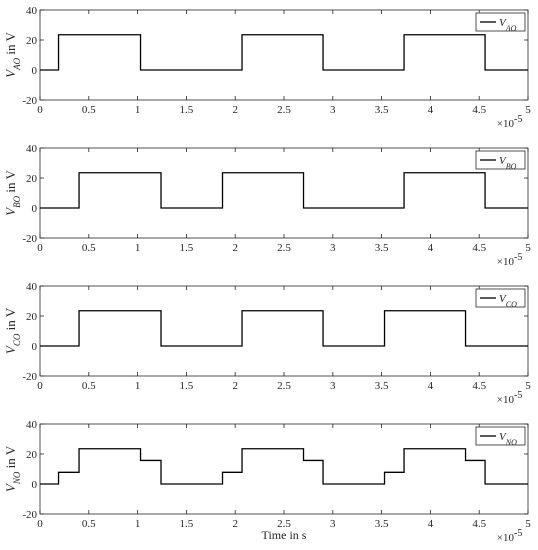  I want to click on y-axis-label-sub: AO, so click(17, 63).